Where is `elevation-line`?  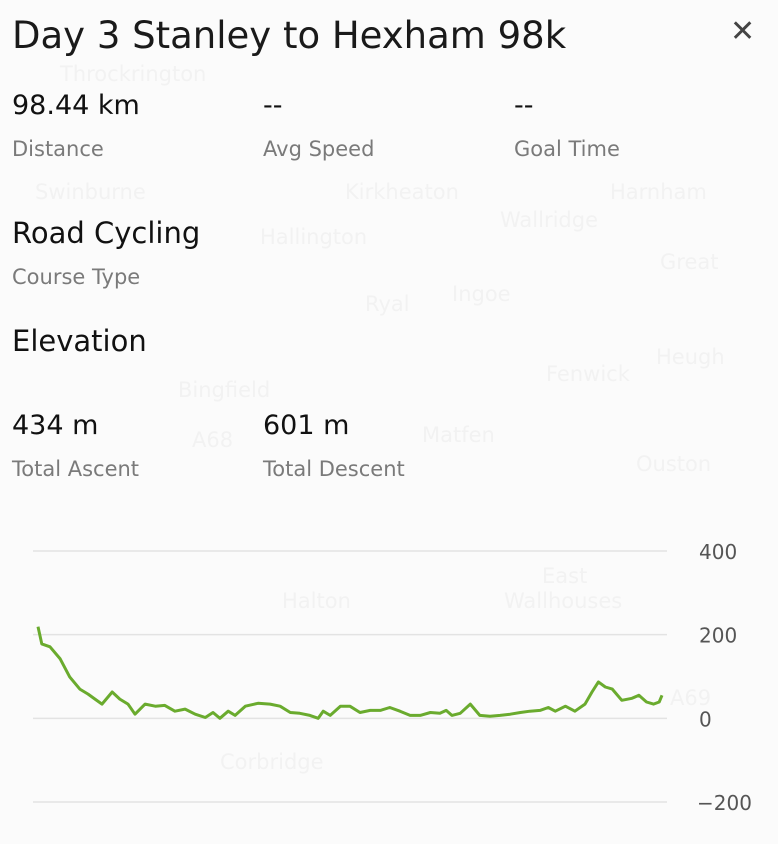 elevation-line is located at coordinates (350, 673).